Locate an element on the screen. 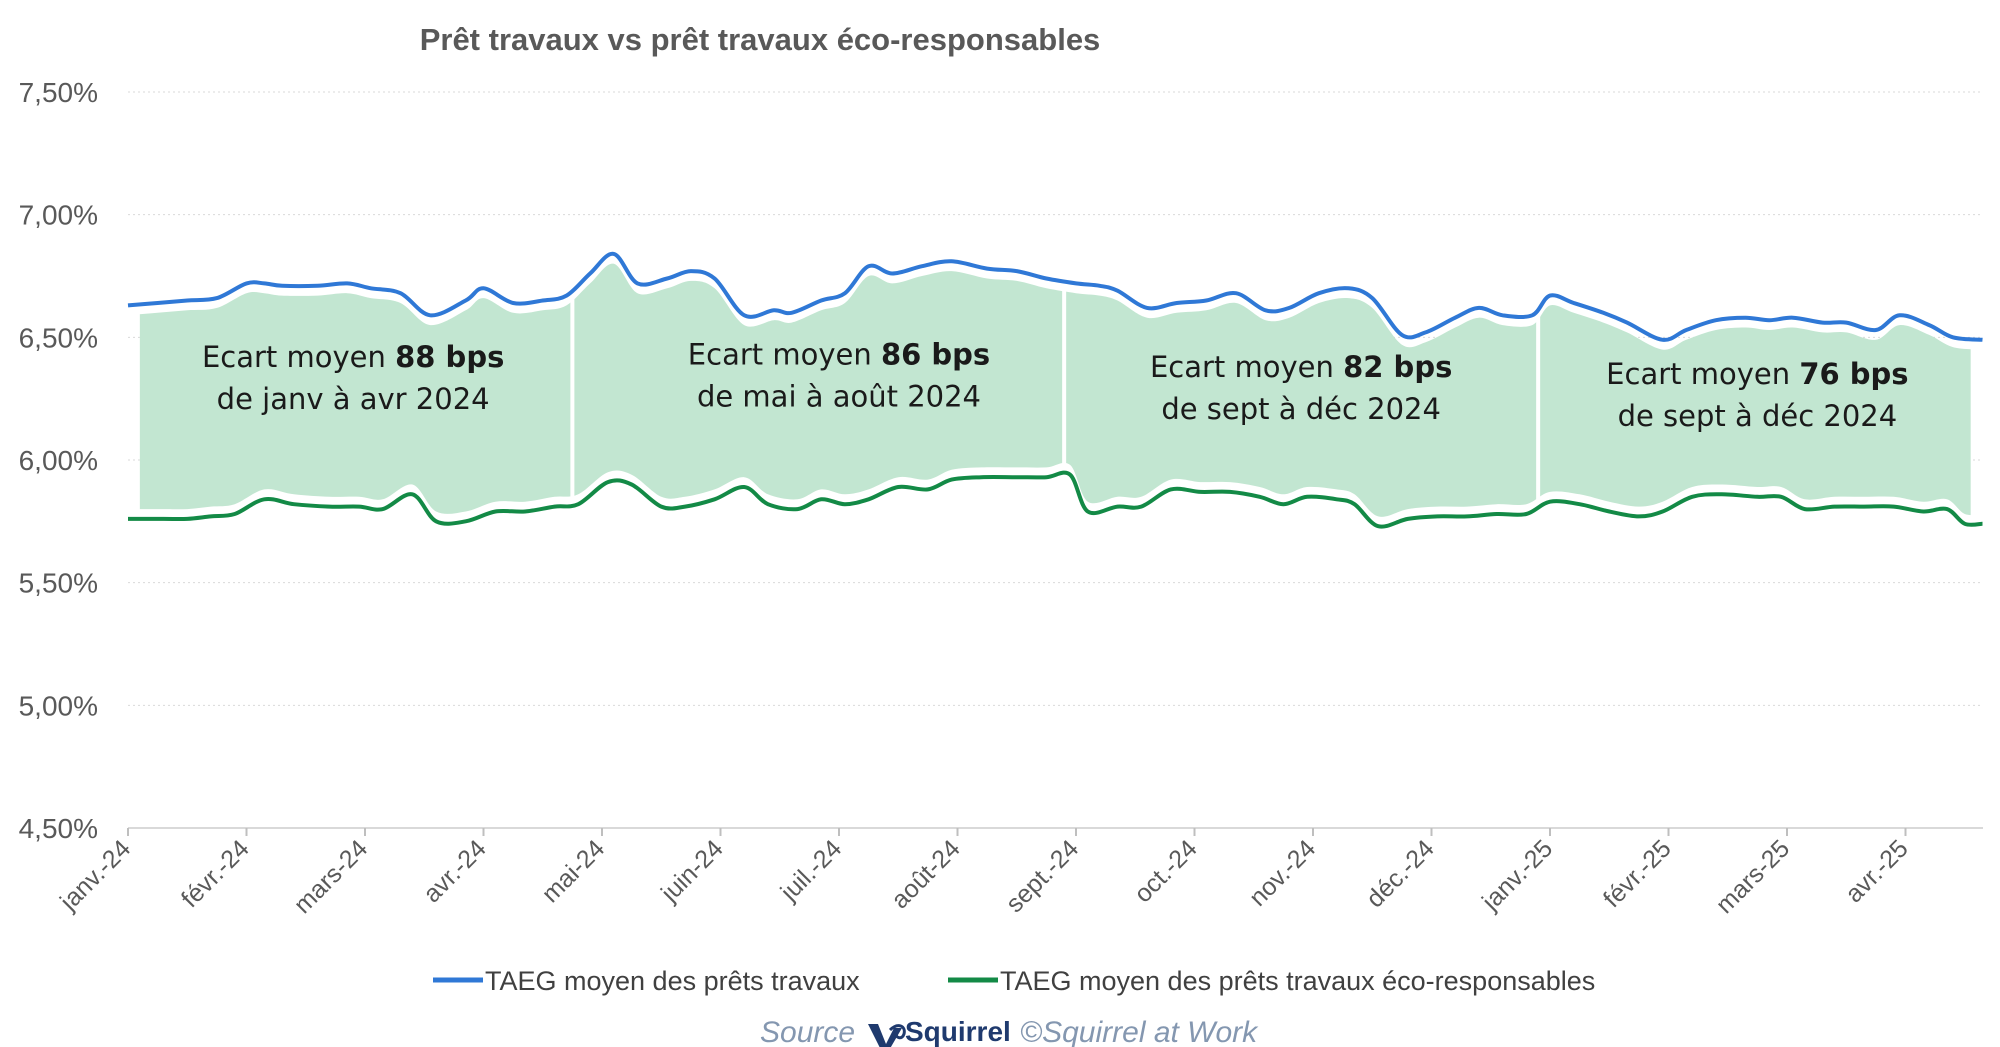 Image resolution: width=2000 pixels, height=1047 pixels. source-label: Source is located at coordinates (807, 1031).